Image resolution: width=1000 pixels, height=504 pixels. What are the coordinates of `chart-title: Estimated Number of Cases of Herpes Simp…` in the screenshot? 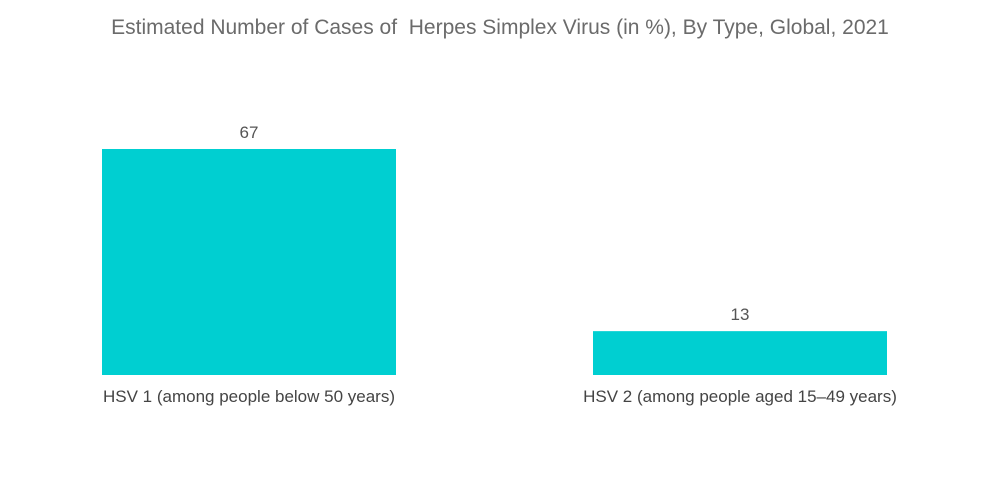 It's located at (500, 27).